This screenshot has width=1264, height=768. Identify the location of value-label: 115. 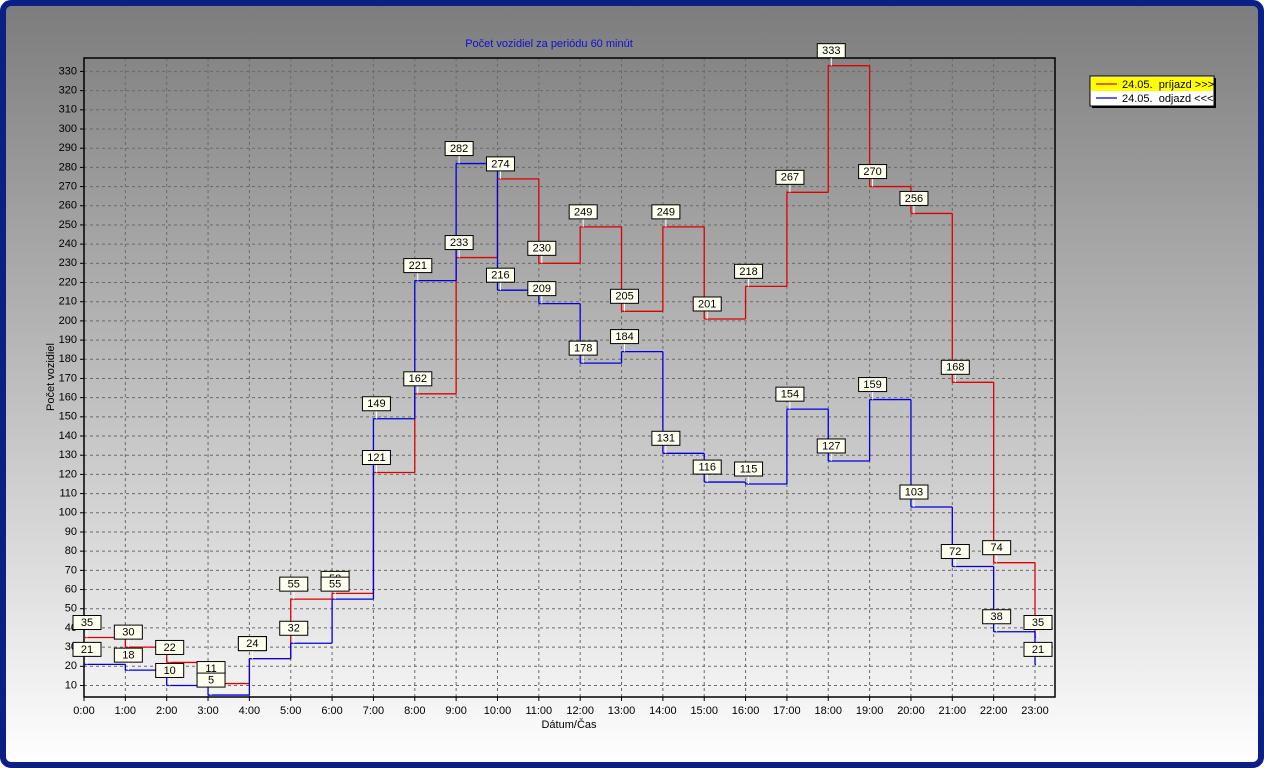
(749, 469).